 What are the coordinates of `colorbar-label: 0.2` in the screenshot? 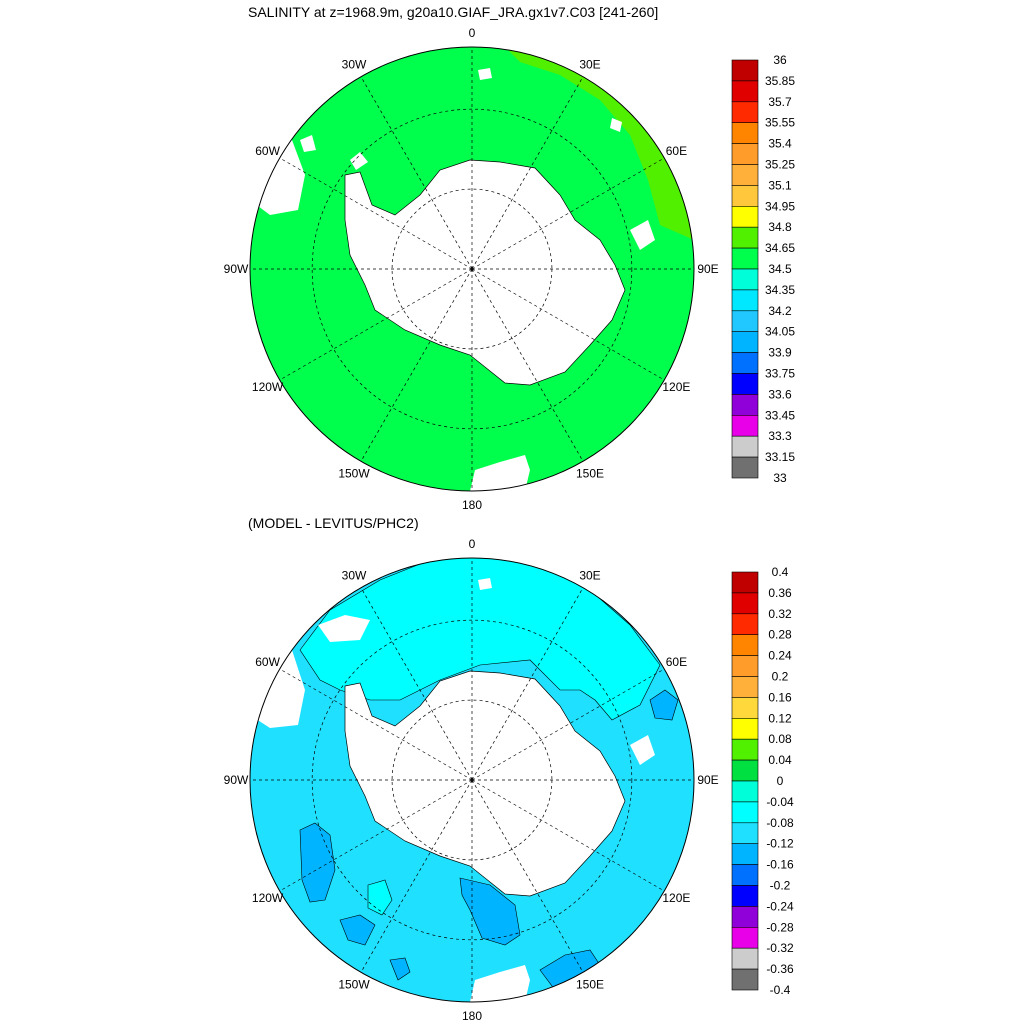 It's located at (780, 677).